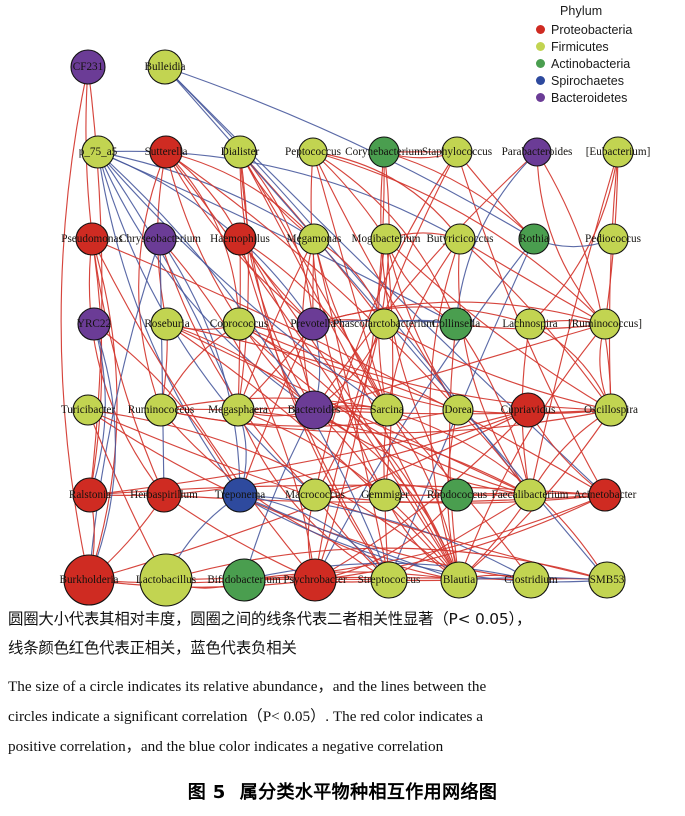 This screenshot has height=816, width=685. What do you see at coordinates (270, 619) in the screenshot?
I see `caption-cn-line1: 圆圈大小代表其相对丰度，圆圈之间的线条代表二者相关性显著（P< 0.05），` at bounding box center [270, 619].